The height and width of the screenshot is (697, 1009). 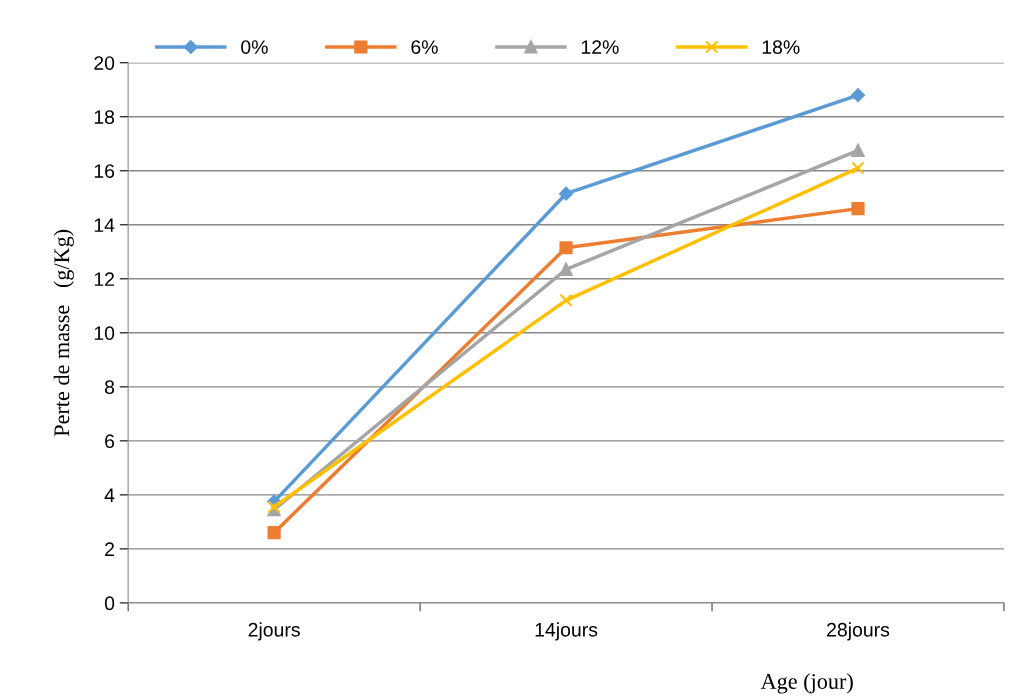 What do you see at coordinates (424, 47) in the screenshot?
I see `legend-label: 6%` at bounding box center [424, 47].